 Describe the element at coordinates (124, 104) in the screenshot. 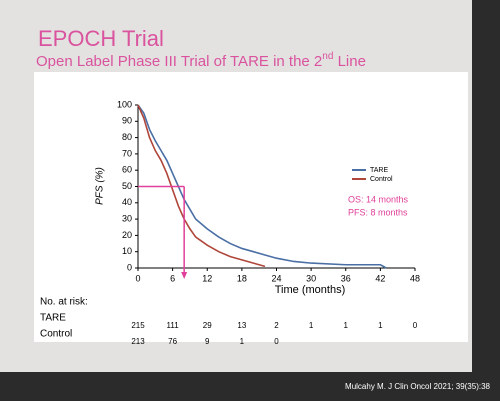

I see `y-tick-label: 100` at that location.